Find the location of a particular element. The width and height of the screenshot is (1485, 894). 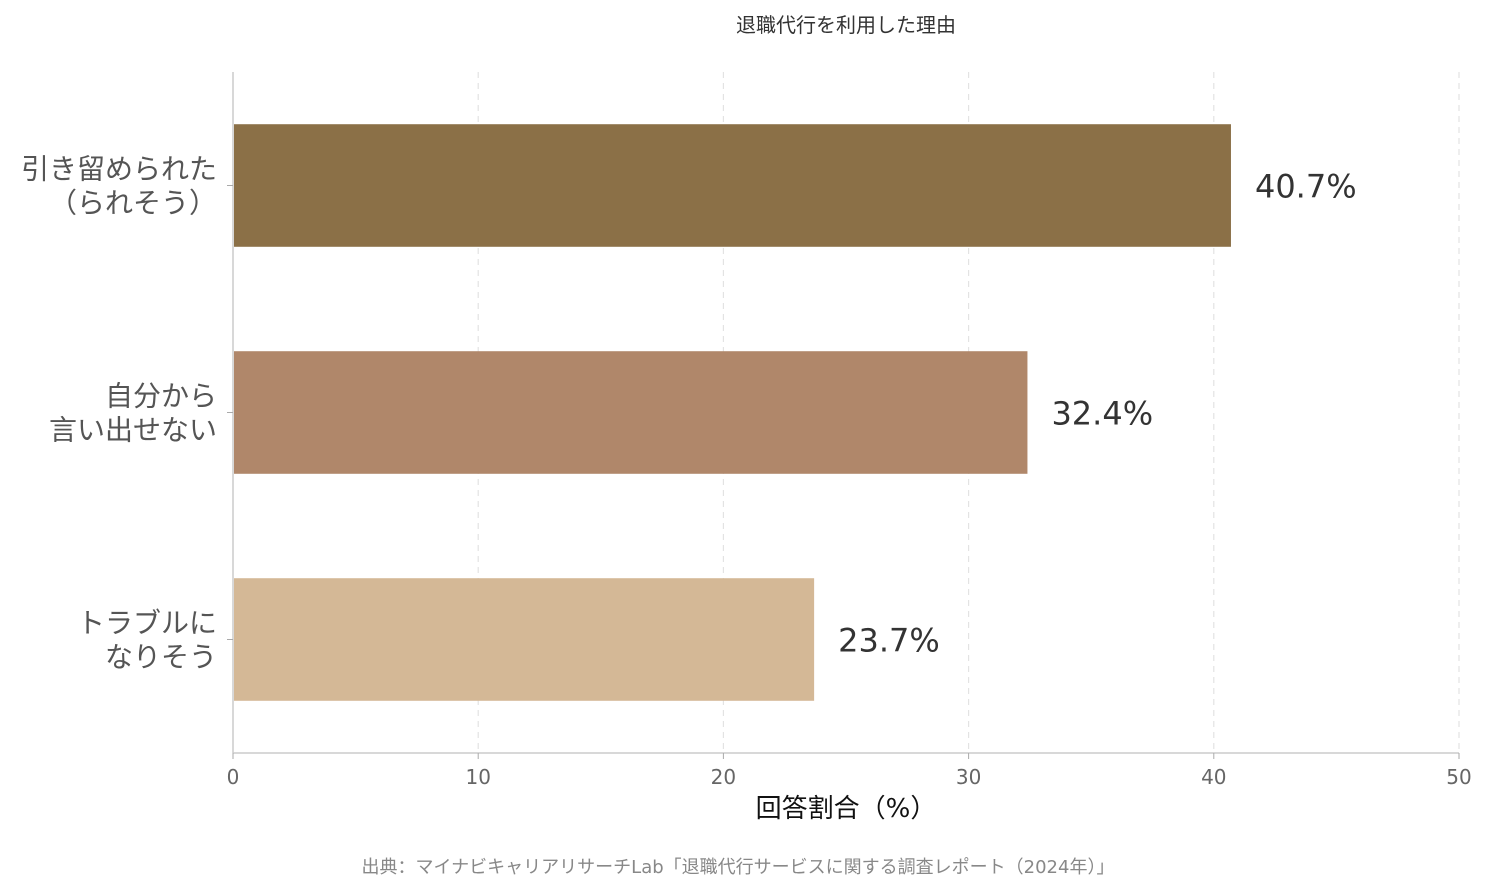

category-label: 言い出せない is located at coordinates (133, 430).